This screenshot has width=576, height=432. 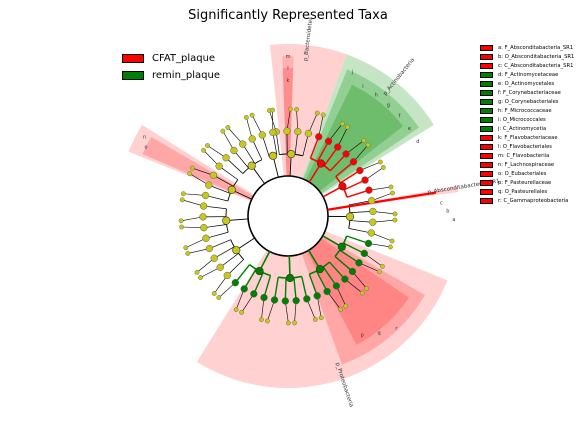 I want to click on inner-letter-j: j, so click(x=352, y=73).